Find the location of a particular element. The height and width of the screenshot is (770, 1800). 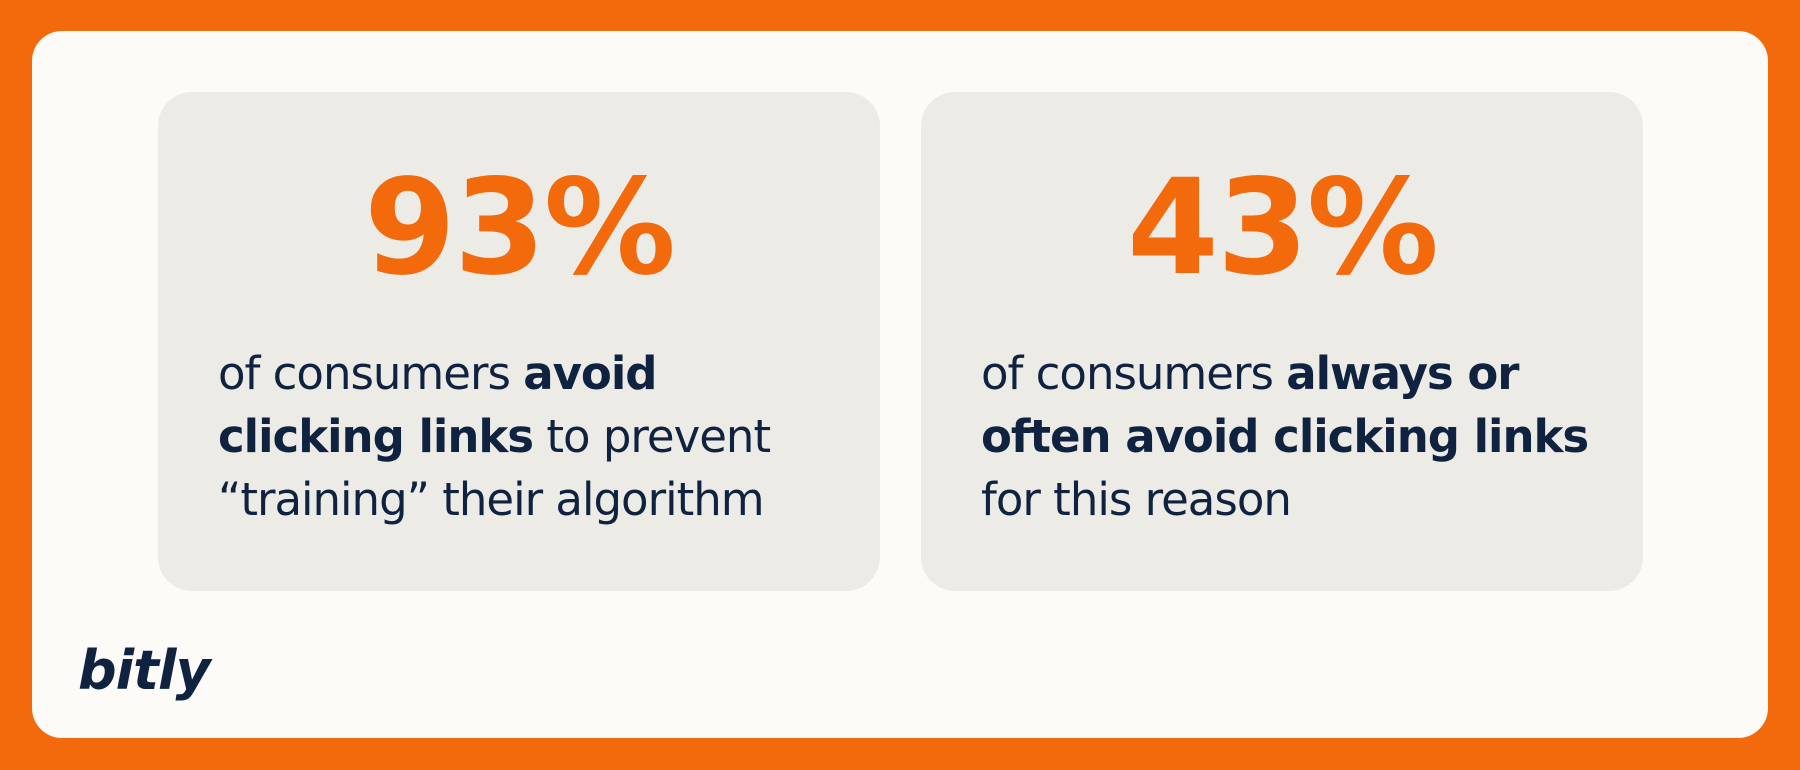

text: “training” their algorithm is located at coordinates (491, 499).